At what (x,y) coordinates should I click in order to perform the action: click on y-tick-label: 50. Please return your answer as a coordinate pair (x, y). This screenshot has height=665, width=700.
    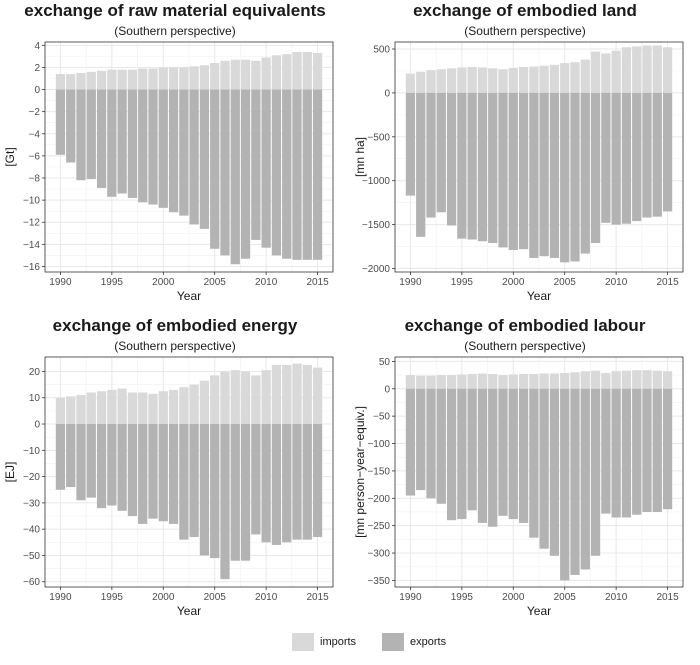
    Looking at the image, I should click on (385, 362).